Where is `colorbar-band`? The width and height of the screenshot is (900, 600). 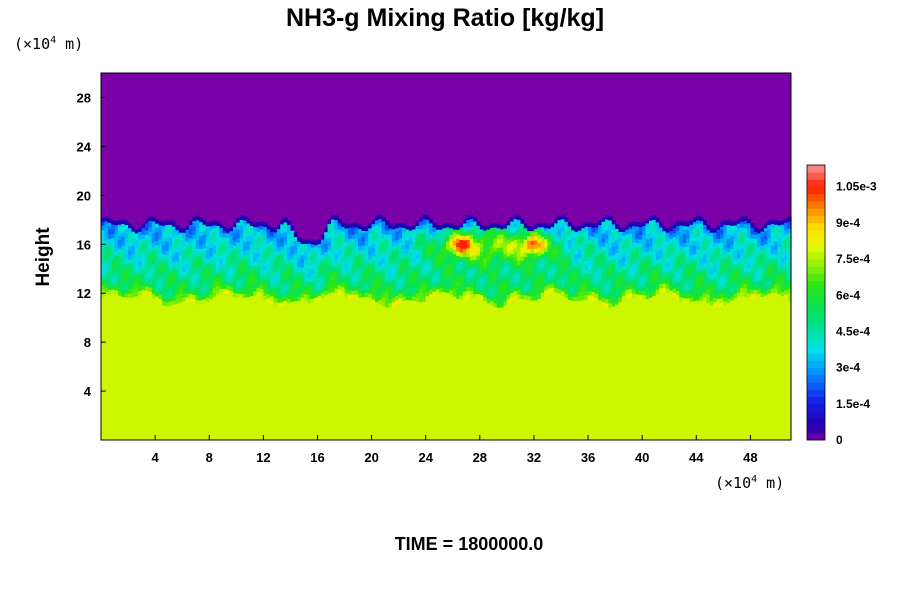
colorbar-band is located at coordinates (816, 342).